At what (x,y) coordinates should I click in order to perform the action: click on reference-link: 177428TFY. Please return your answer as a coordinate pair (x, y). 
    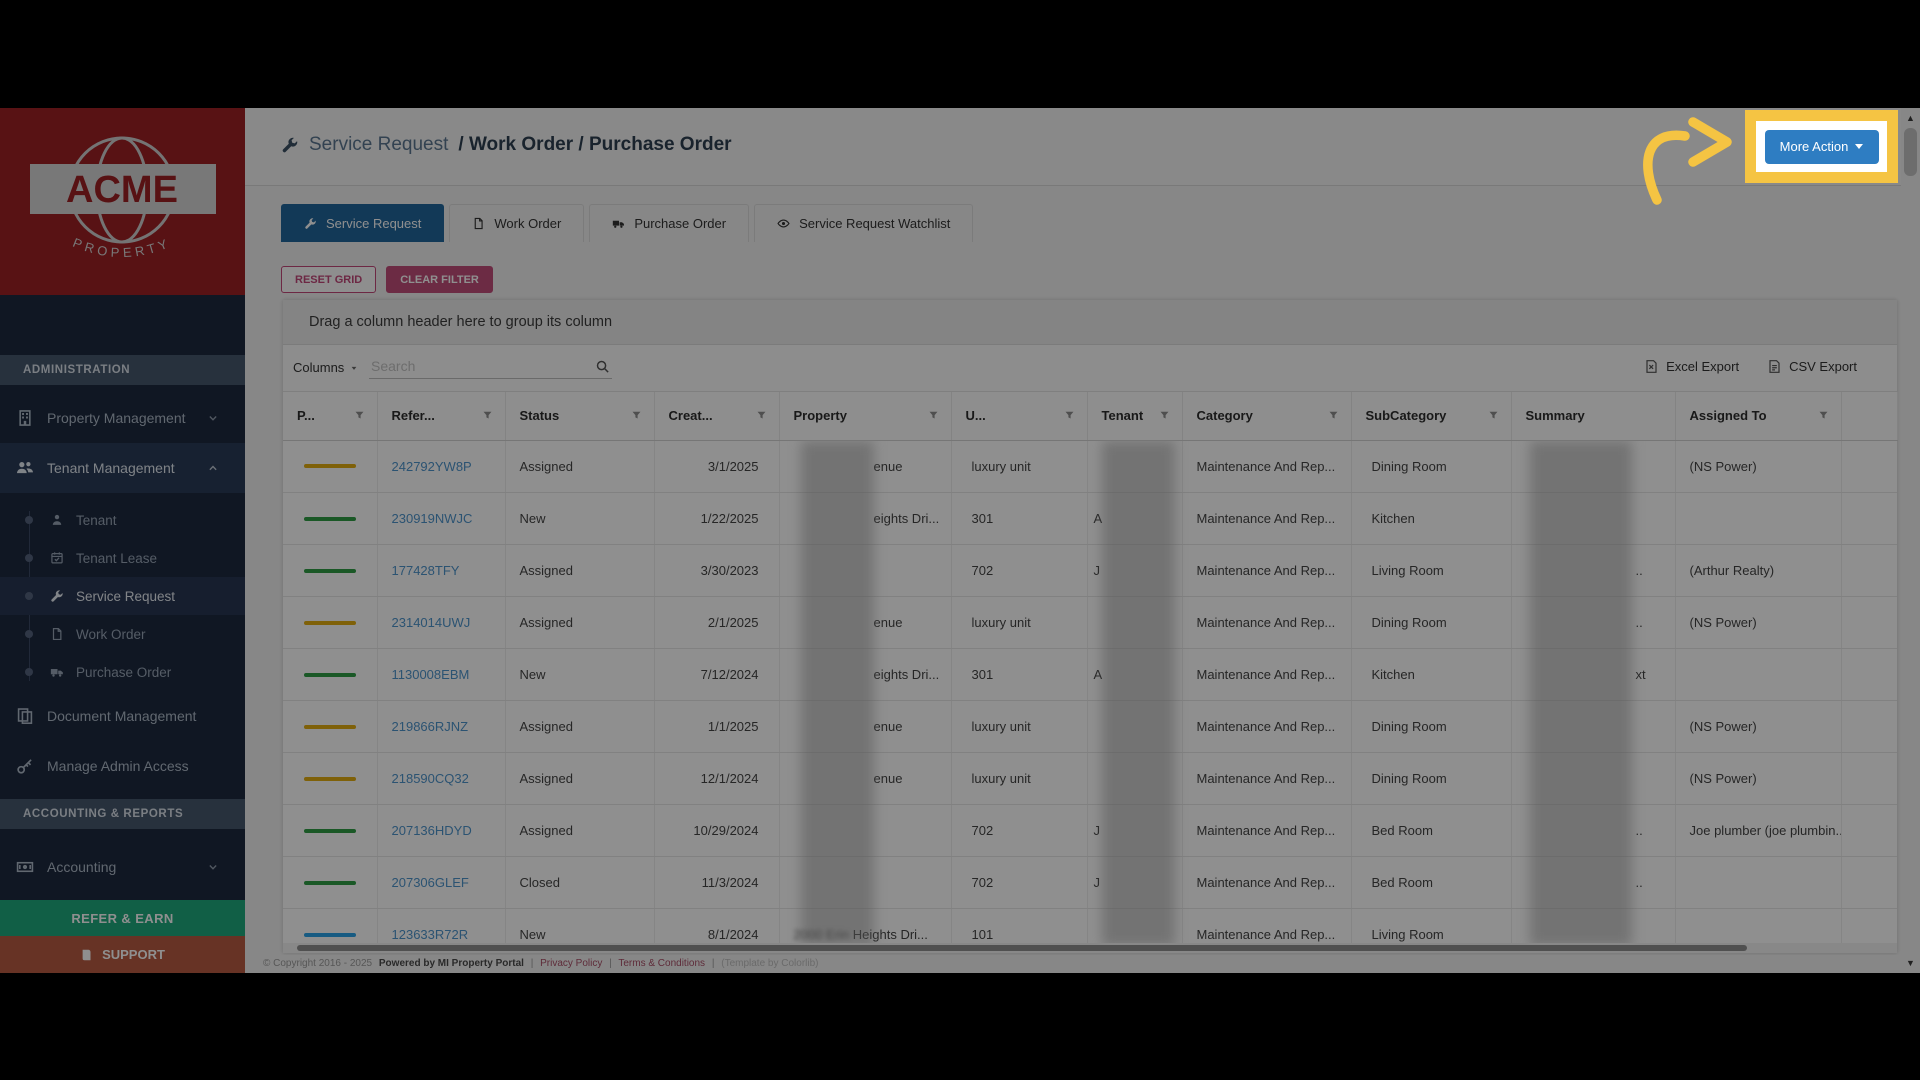
    Looking at the image, I should click on (425, 570).